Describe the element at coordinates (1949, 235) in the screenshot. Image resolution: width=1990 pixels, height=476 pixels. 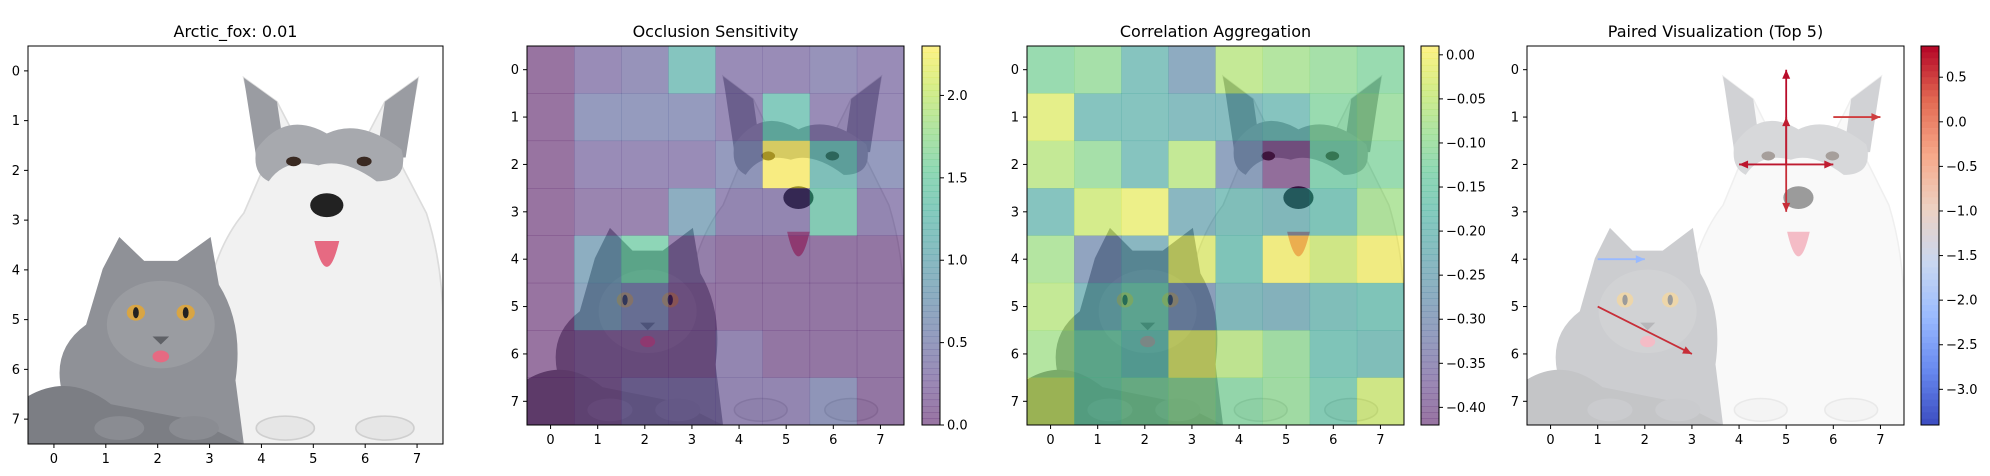
I see `colorbar: 0.5 0.0 −0.5 −1.0 −1.5 −2.0 −2.5 −3.0` at that location.